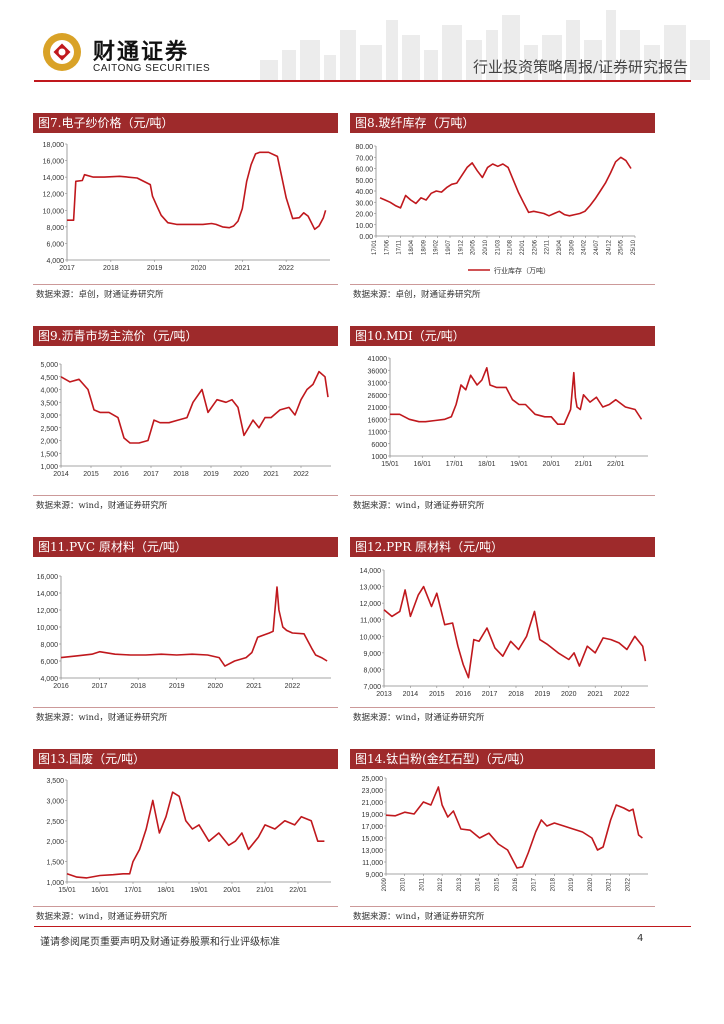 Image resolution: width=724 pixels, height=1024 pixels. Describe the element at coordinates (100, 295) in the screenshot. I see `figure-7-source: 数据来源：卓创，财通证券研究所` at that location.